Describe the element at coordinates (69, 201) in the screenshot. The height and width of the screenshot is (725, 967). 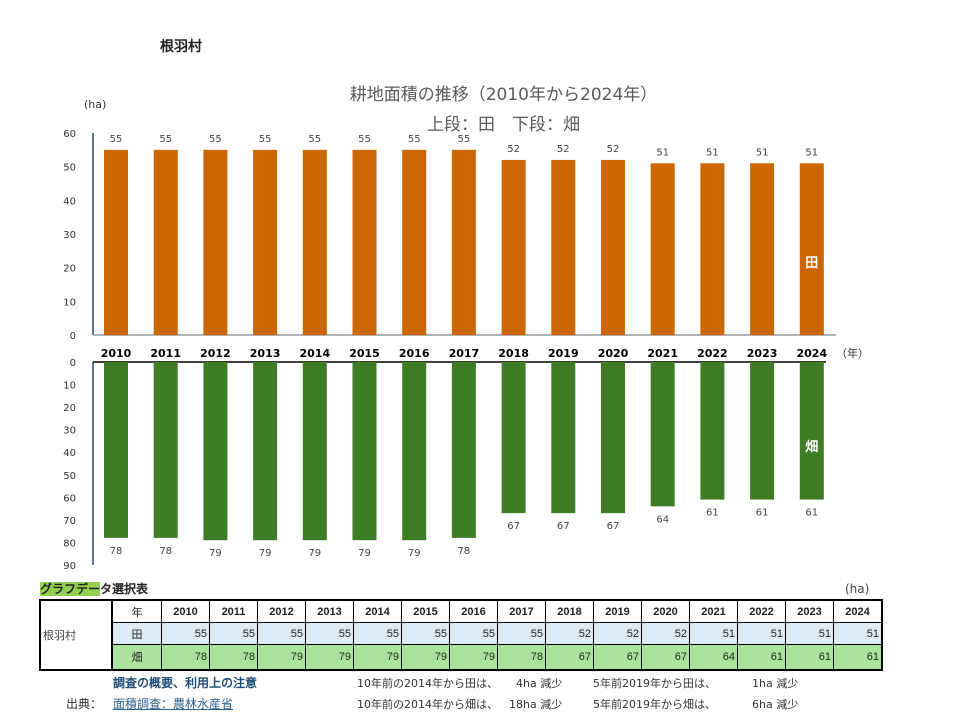
I see `y-tick-top: 40` at that location.